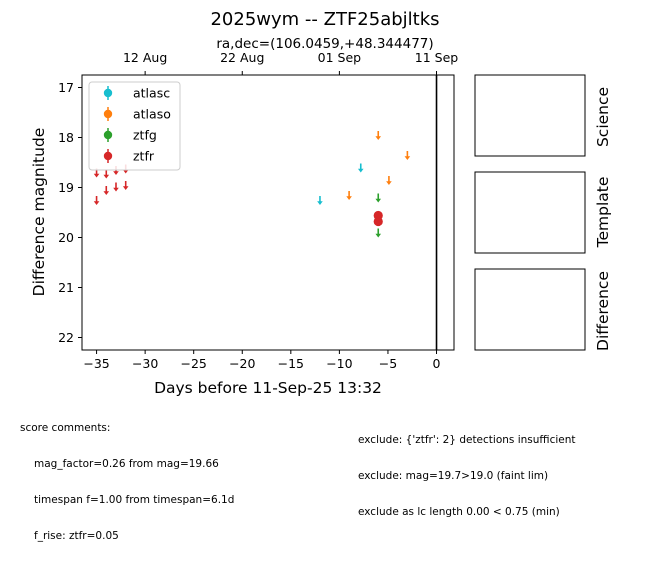 The width and height of the screenshot is (650, 566). What do you see at coordinates (126, 464) in the screenshot?
I see `score-comment-line: mag_factor=0.26 from mag=19.66` at bounding box center [126, 464].